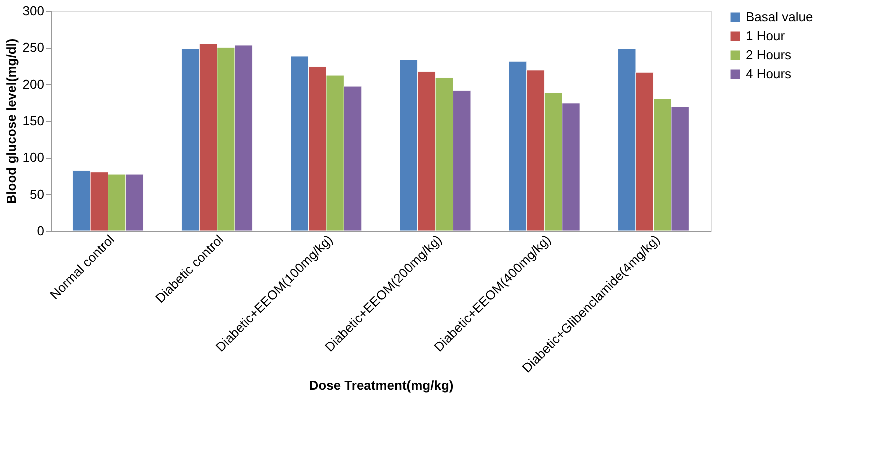 Image resolution: width=889 pixels, height=474 pixels. Describe the element at coordinates (33, 158) in the screenshot. I see `y-tick-label: 100` at that location.